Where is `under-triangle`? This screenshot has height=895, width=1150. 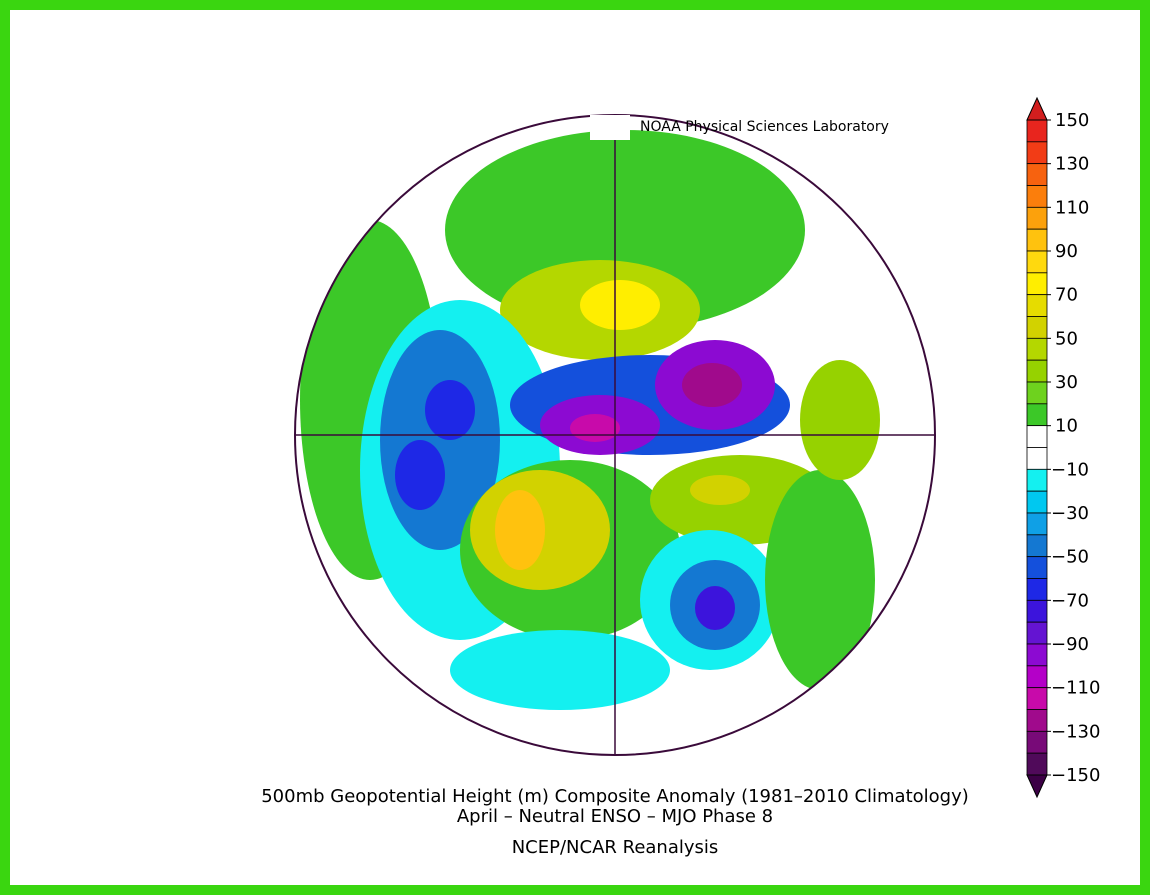 under-triangle is located at coordinates (1037, 786).